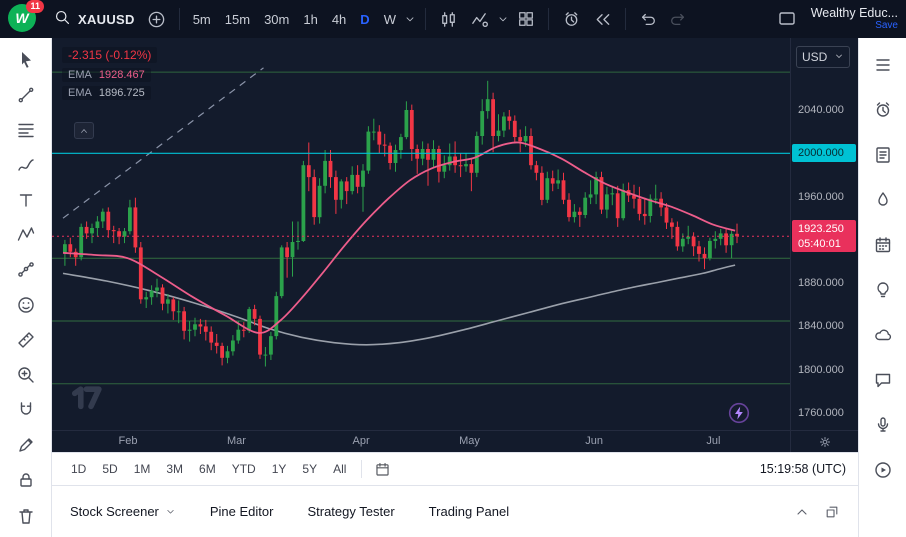 The image size is (906, 537). What do you see at coordinates (469, 511) in the screenshot?
I see `tab-trading-panel: Trading Panel` at bounding box center [469, 511].